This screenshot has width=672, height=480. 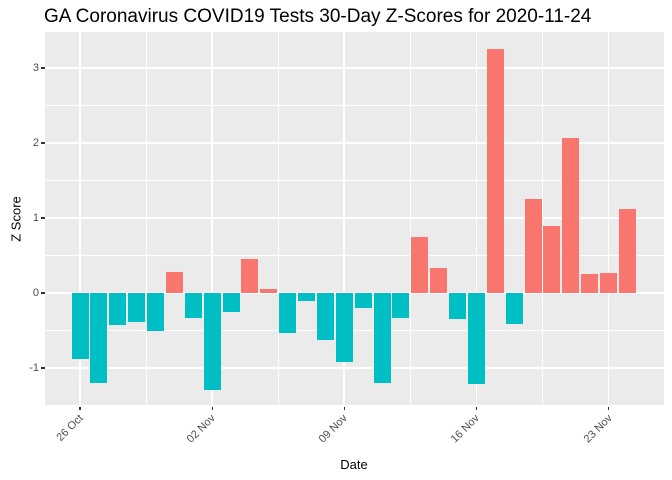 What do you see at coordinates (35, 292) in the screenshot?
I see `y-tick-label: 0` at bounding box center [35, 292].